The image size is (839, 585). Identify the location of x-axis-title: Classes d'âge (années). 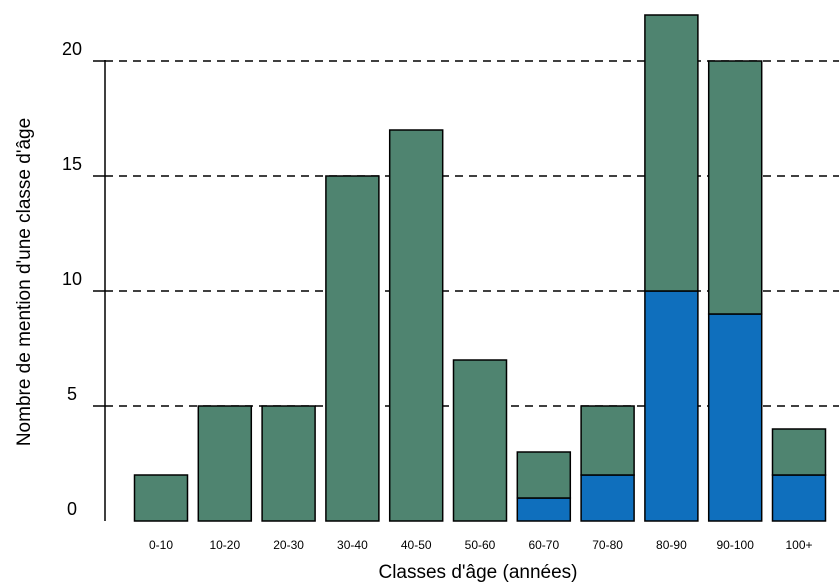
(477, 572).